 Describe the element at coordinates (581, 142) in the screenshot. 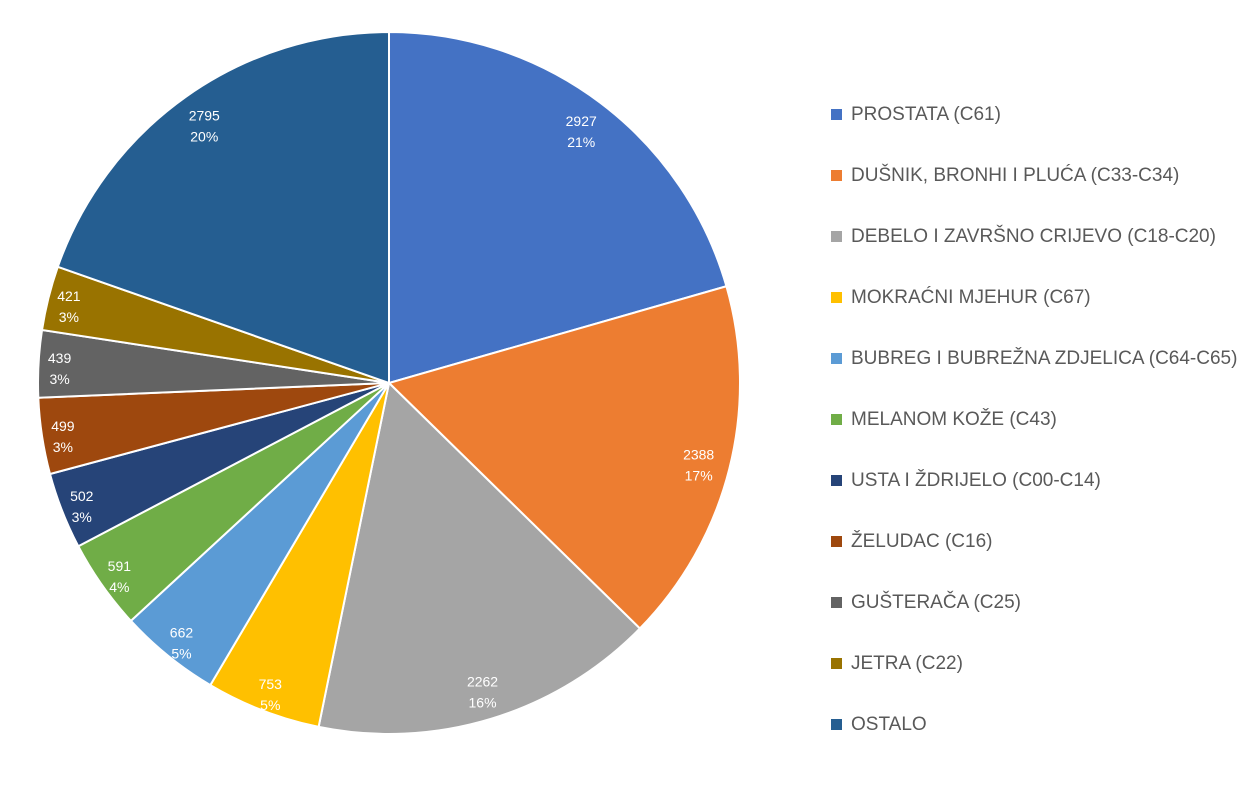

I see `data-label-percent: 21%` at that location.